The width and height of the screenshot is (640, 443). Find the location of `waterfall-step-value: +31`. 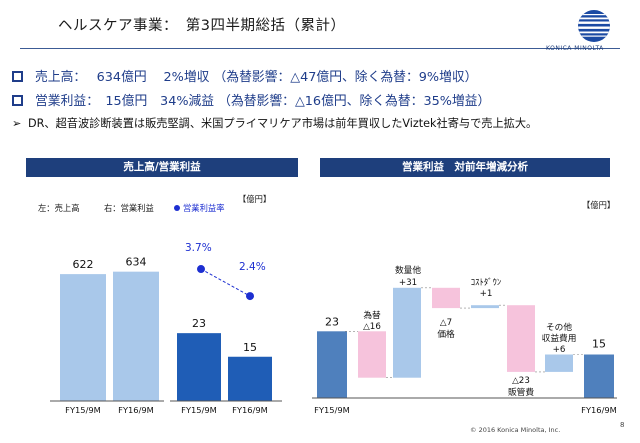

waterfall-step-value: +31 is located at coordinates (408, 283).